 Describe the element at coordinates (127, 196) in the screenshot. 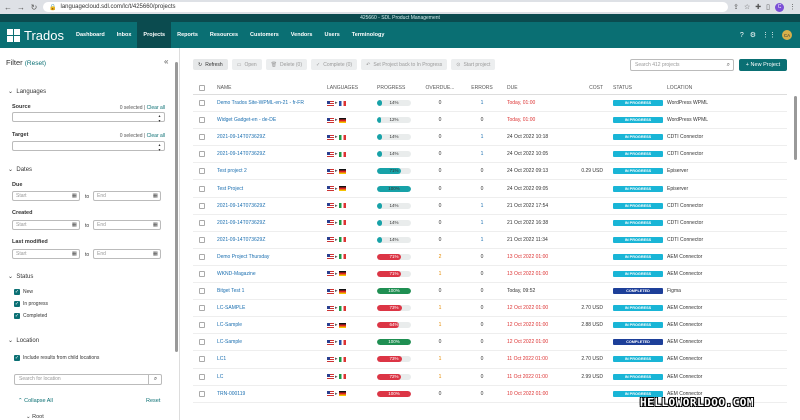

I see `due-end-input: End ▦` at that location.